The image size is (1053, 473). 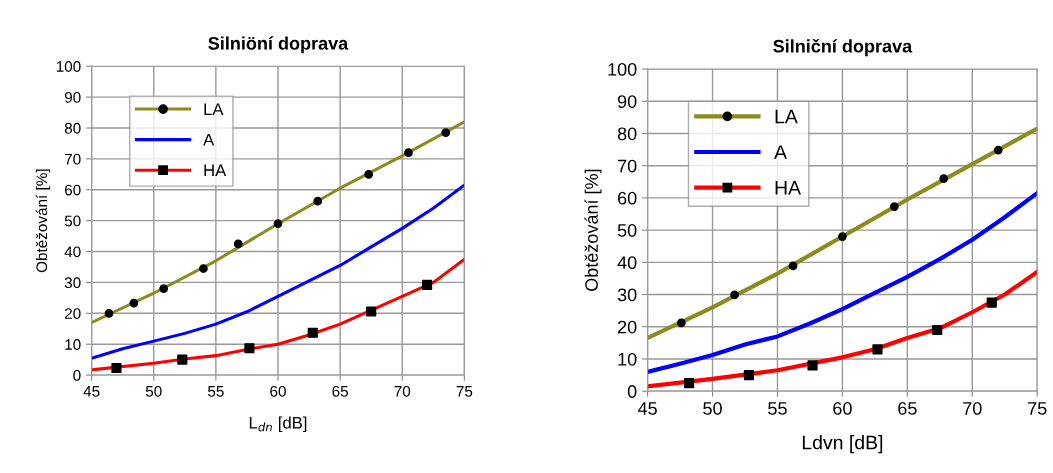 What do you see at coordinates (278, 45) in the screenshot?
I see `chart-title: Silniöní doprava` at bounding box center [278, 45].